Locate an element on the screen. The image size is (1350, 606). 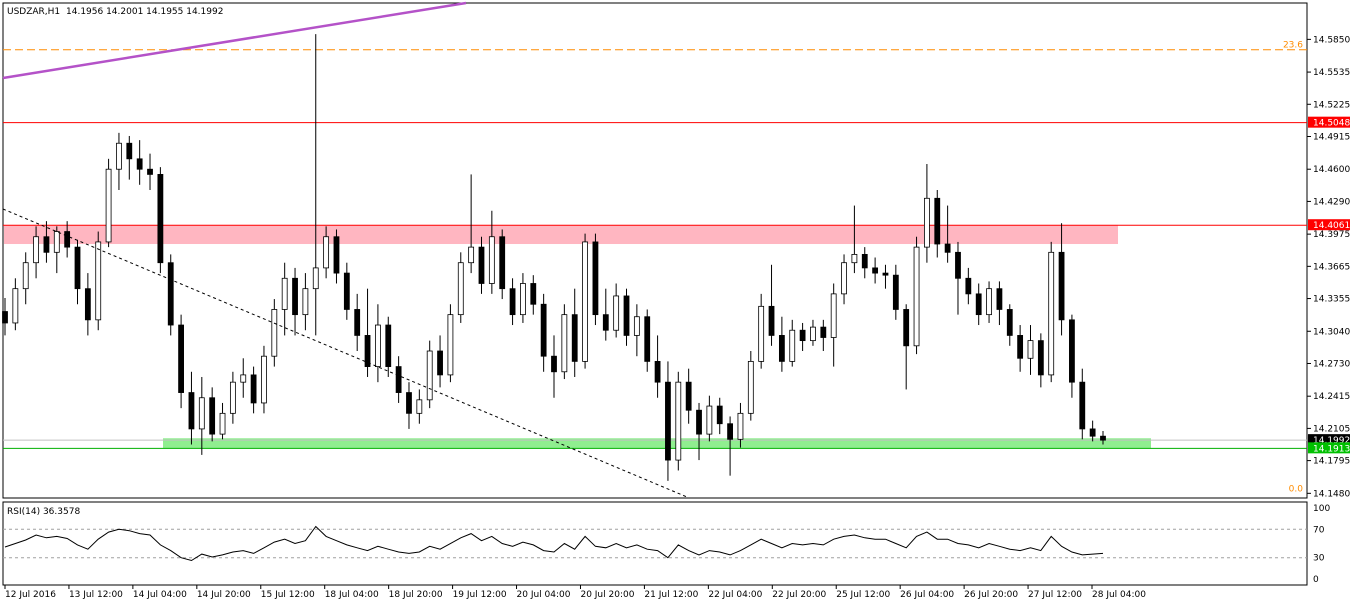
rsi-axis-label: 100 is located at coordinates (1321, 509).